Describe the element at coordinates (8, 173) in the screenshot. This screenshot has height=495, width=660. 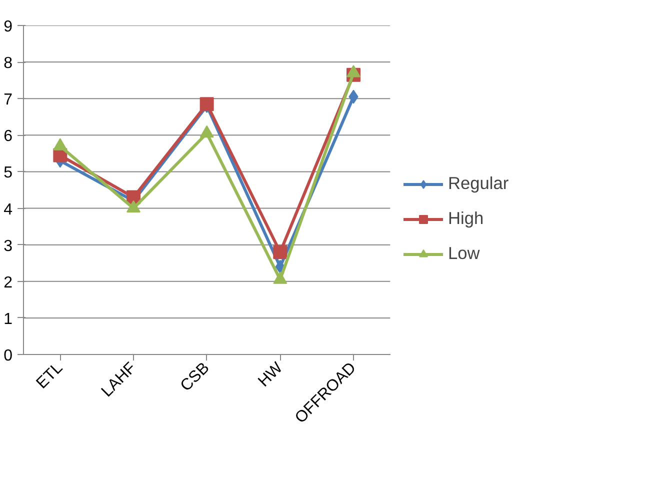
I see `y-tick-label: 5` at that location.